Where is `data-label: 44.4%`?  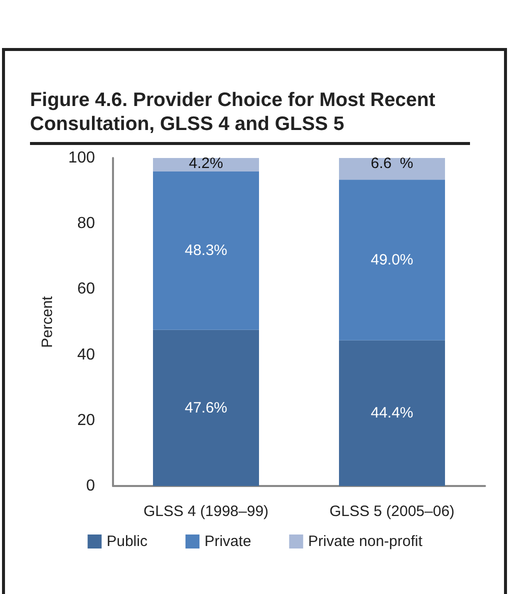 data-label: 44.4% is located at coordinates (392, 413).